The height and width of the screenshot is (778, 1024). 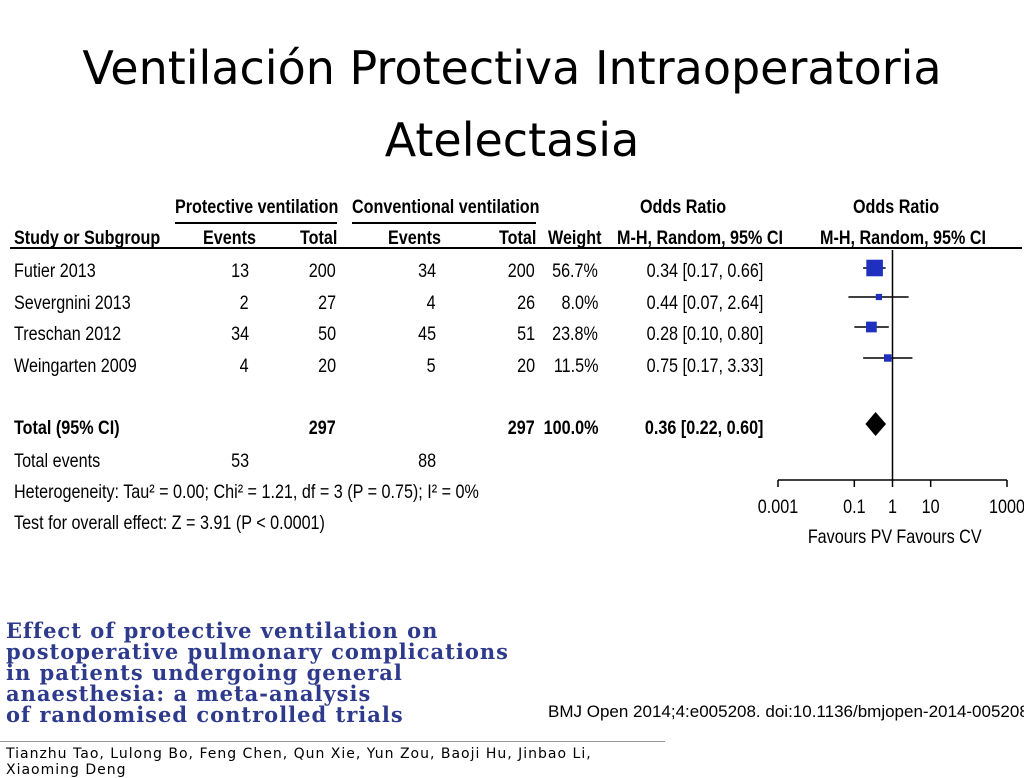 I want to click on table-cell-cv-events: 45, so click(x=427, y=334).